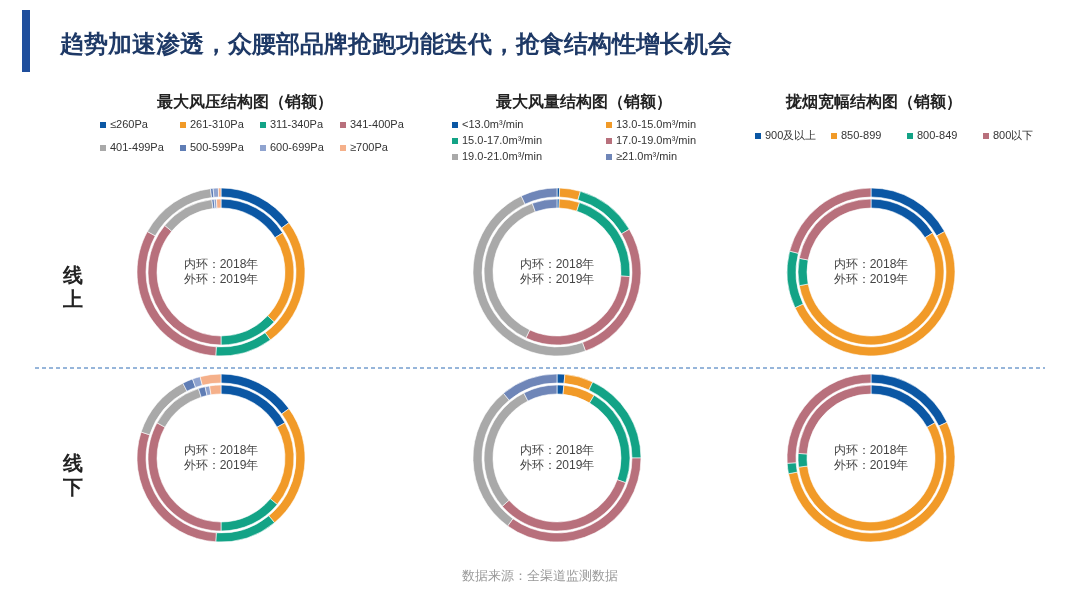  What do you see at coordinates (369, 147) in the screenshot?
I see `legend-label: ≥700Pa` at bounding box center [369, 147].